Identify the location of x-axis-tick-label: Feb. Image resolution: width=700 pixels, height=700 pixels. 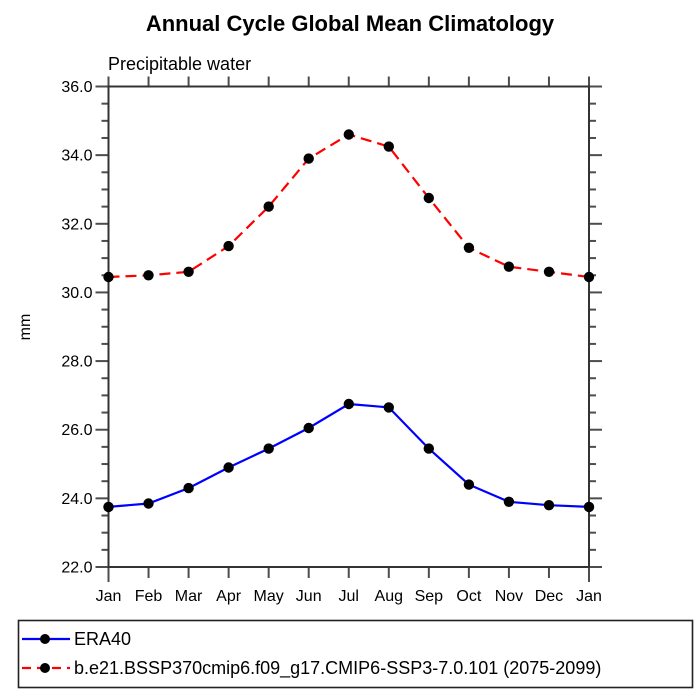
(149, 596).